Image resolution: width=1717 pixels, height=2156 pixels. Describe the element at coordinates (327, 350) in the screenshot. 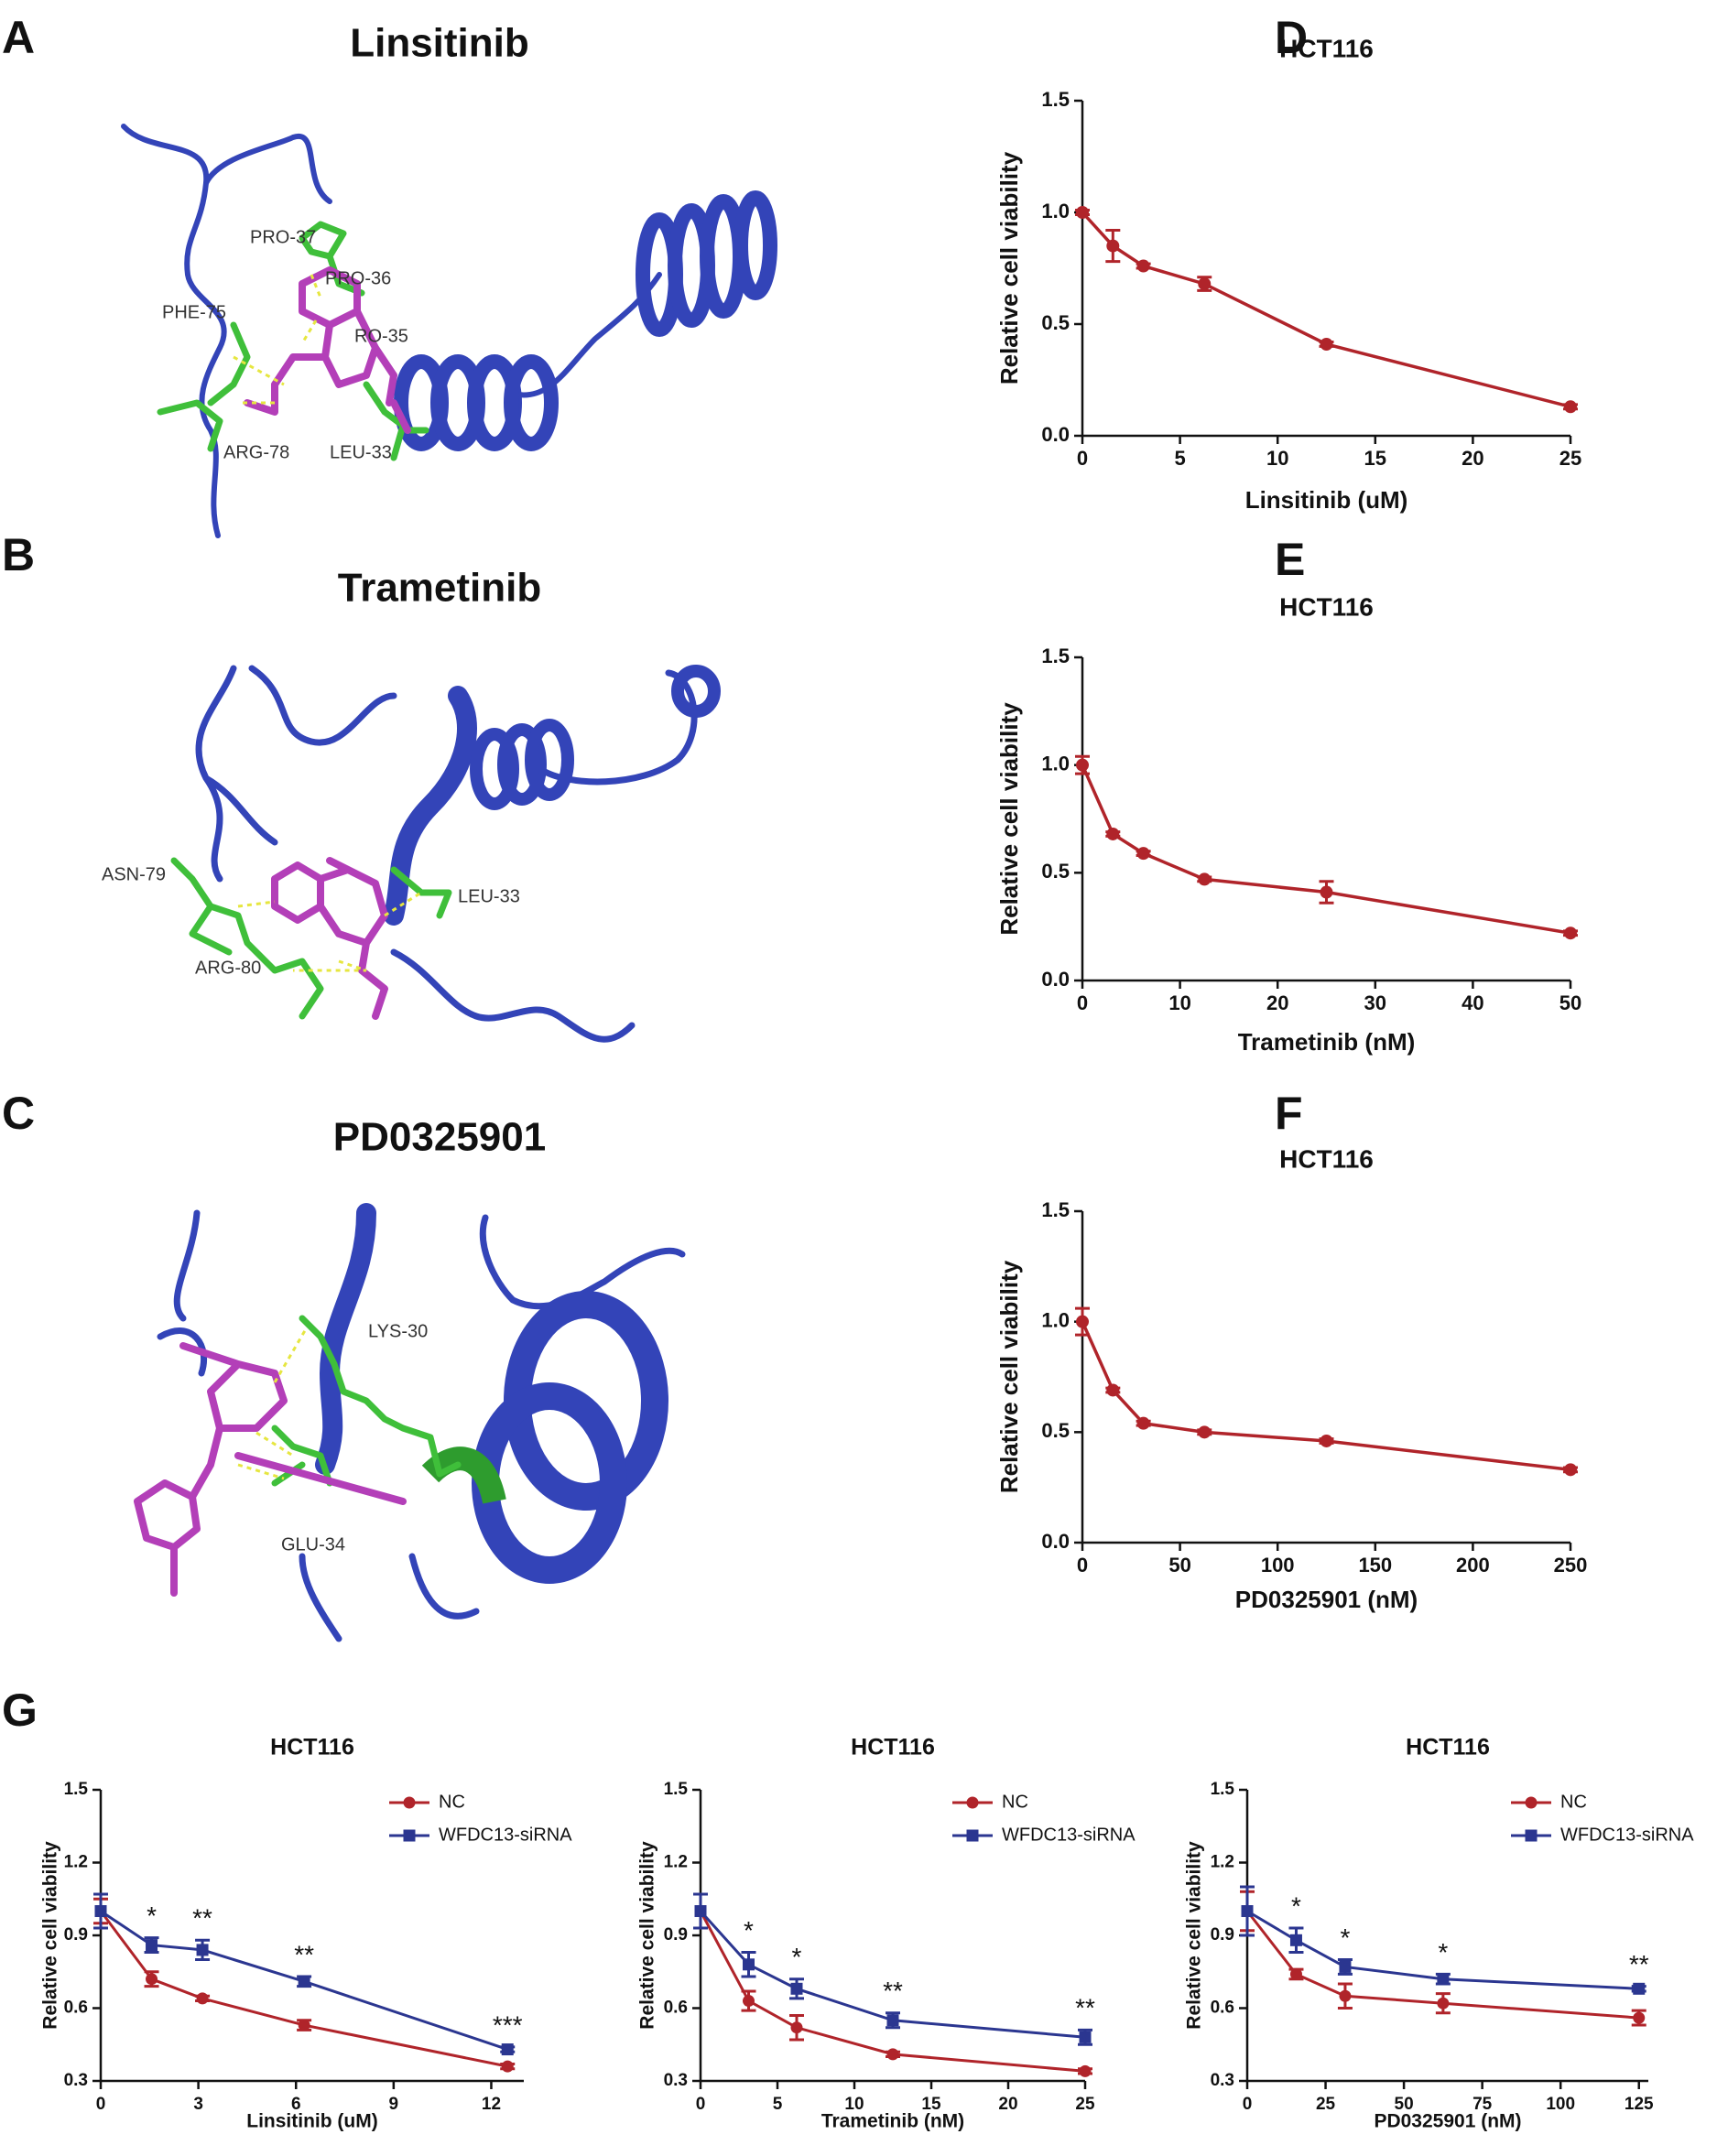

I see `ligand` at that location.